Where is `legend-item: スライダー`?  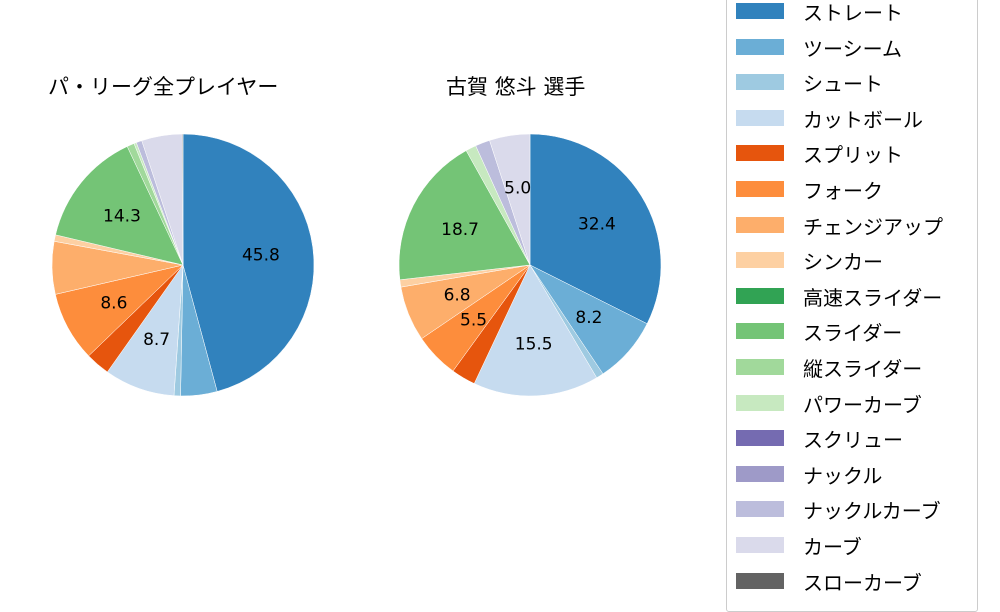 legend-item: スライダー is located at coordinates (852, 331).